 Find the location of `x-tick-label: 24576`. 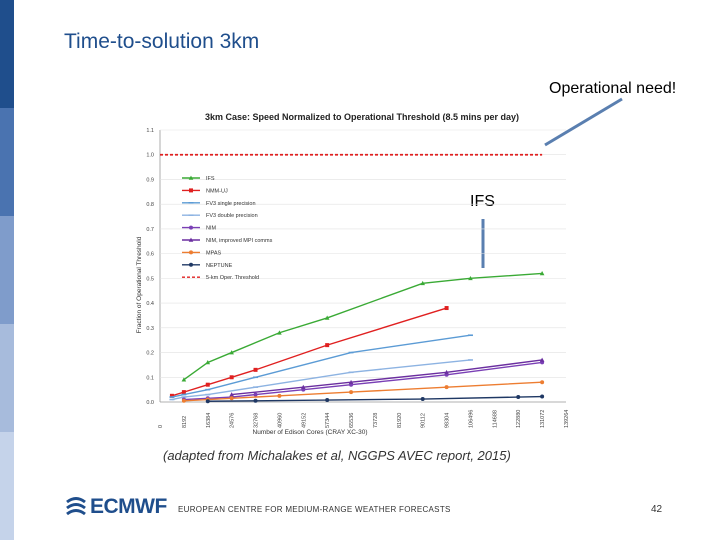

x-tick-label: 24576 is located at coordinates (233, 420).